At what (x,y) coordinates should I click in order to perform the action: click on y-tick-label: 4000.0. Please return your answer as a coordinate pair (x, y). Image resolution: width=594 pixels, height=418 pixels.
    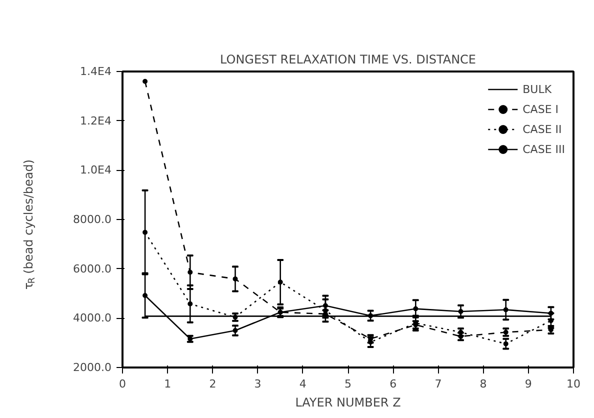
    Looking at the image, I should click on (92, 318).